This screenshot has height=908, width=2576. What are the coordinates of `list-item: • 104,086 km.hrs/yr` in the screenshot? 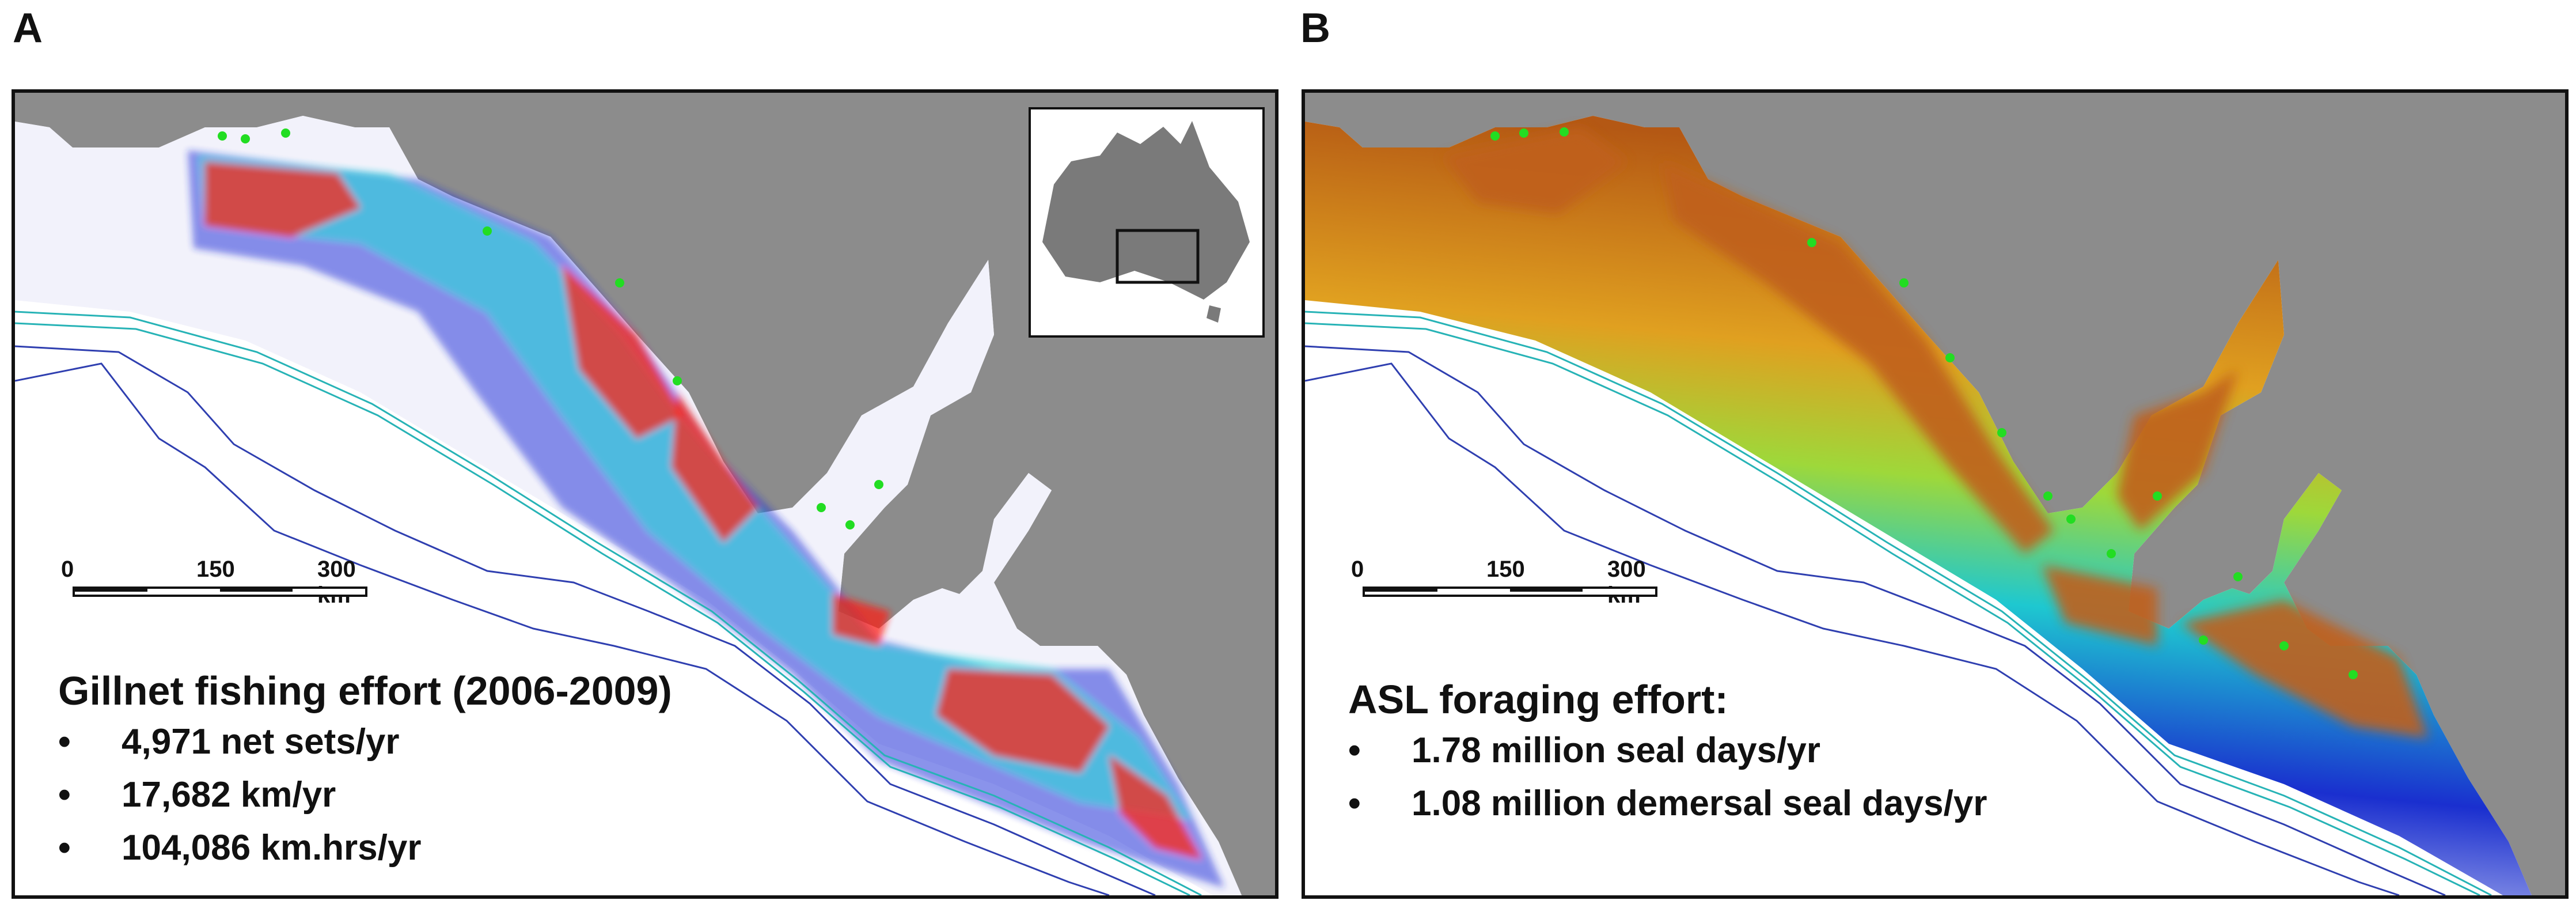 It's located at (240, 848).